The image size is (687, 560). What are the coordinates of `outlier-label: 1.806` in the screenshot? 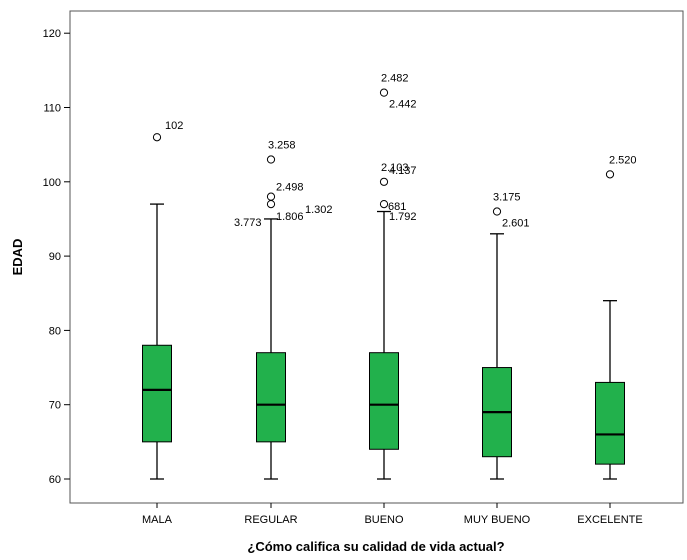 It's located at (290, 217).